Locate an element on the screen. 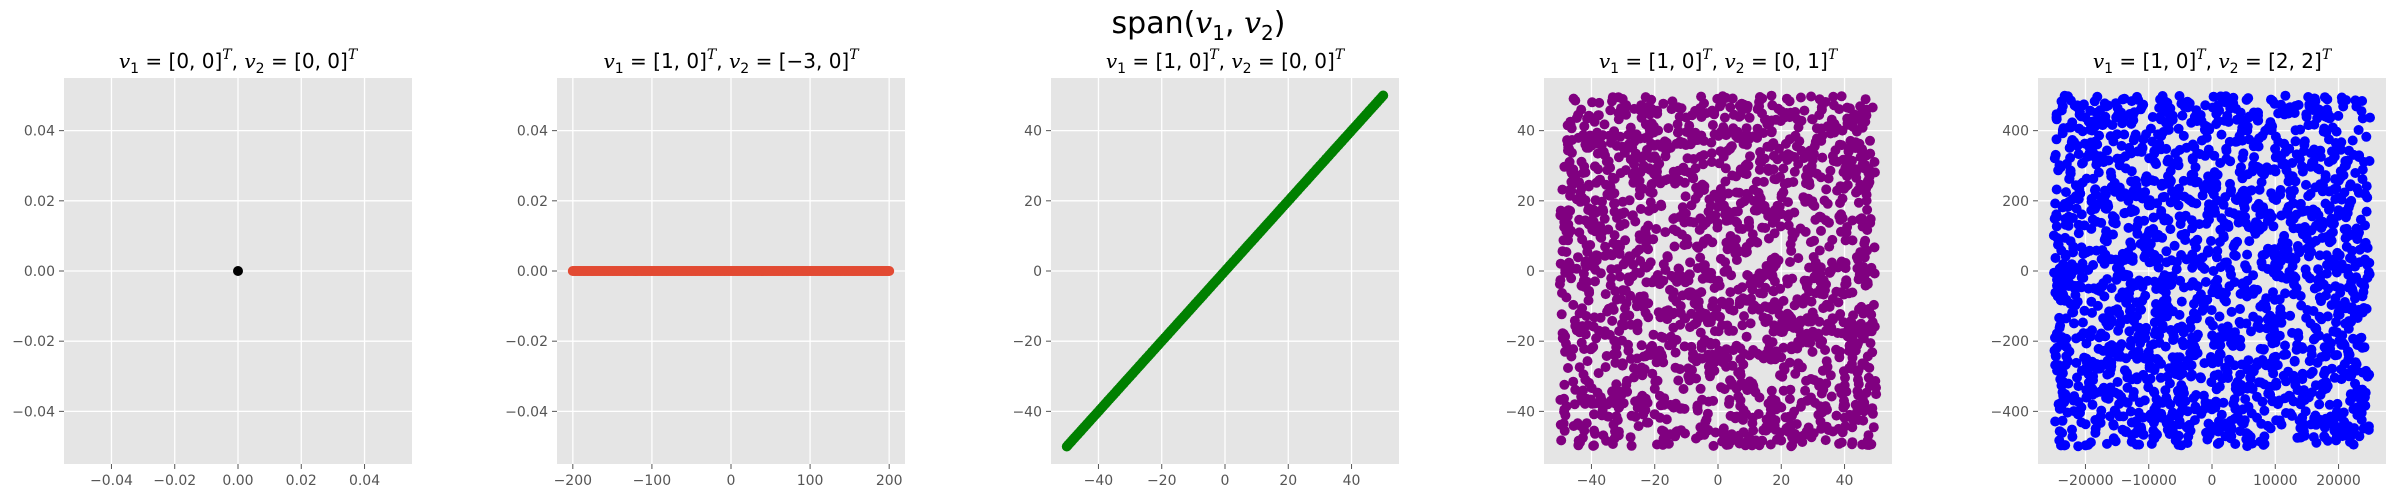  y-tick-label: 0.00 is located at coordinates (39, 272).